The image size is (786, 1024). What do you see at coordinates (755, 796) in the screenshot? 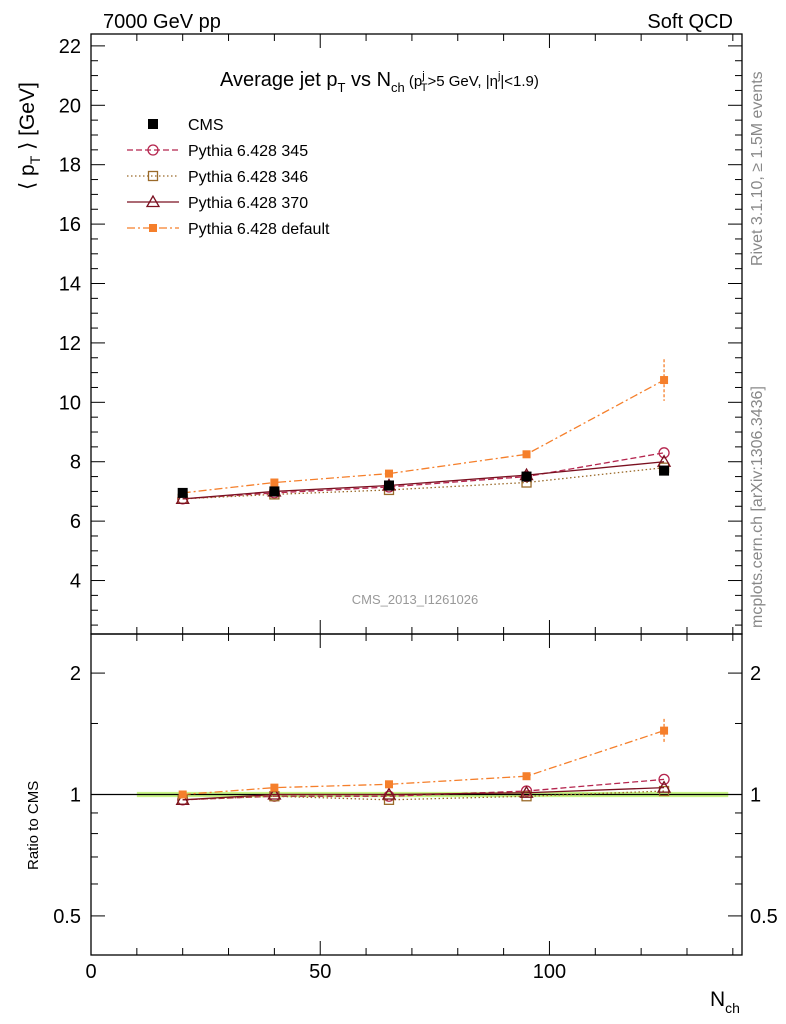
I see `ratio-y-tick-label-right: 1` at bounding box center [755, 796].